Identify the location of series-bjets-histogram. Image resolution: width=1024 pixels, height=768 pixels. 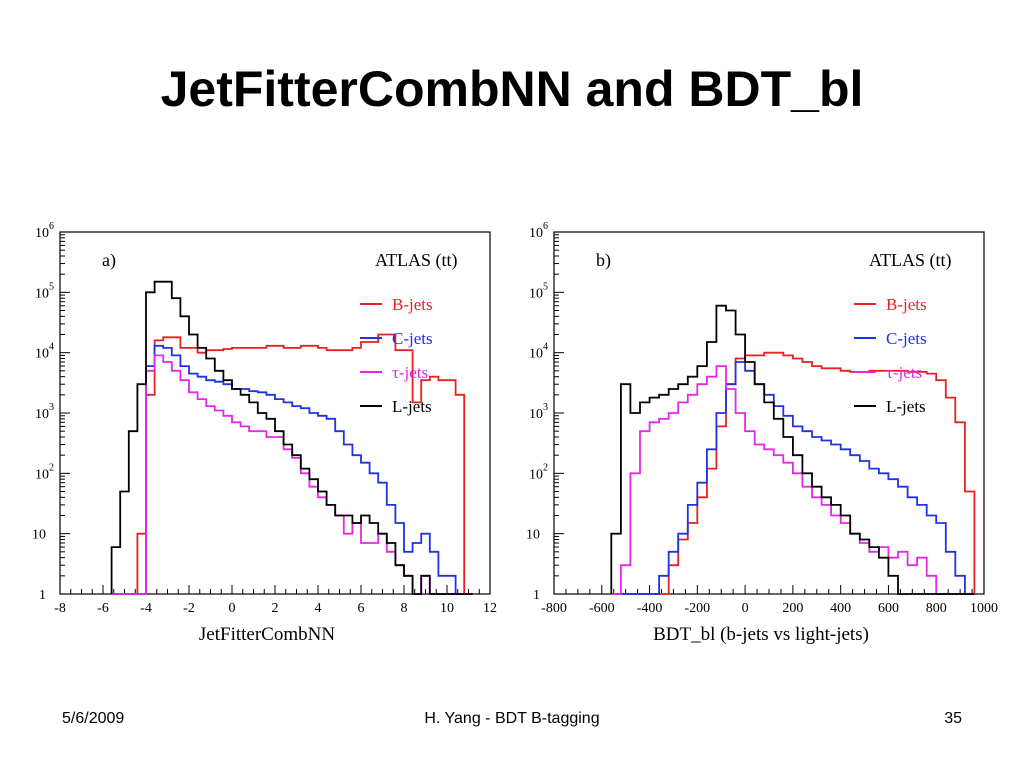
(292, 464).